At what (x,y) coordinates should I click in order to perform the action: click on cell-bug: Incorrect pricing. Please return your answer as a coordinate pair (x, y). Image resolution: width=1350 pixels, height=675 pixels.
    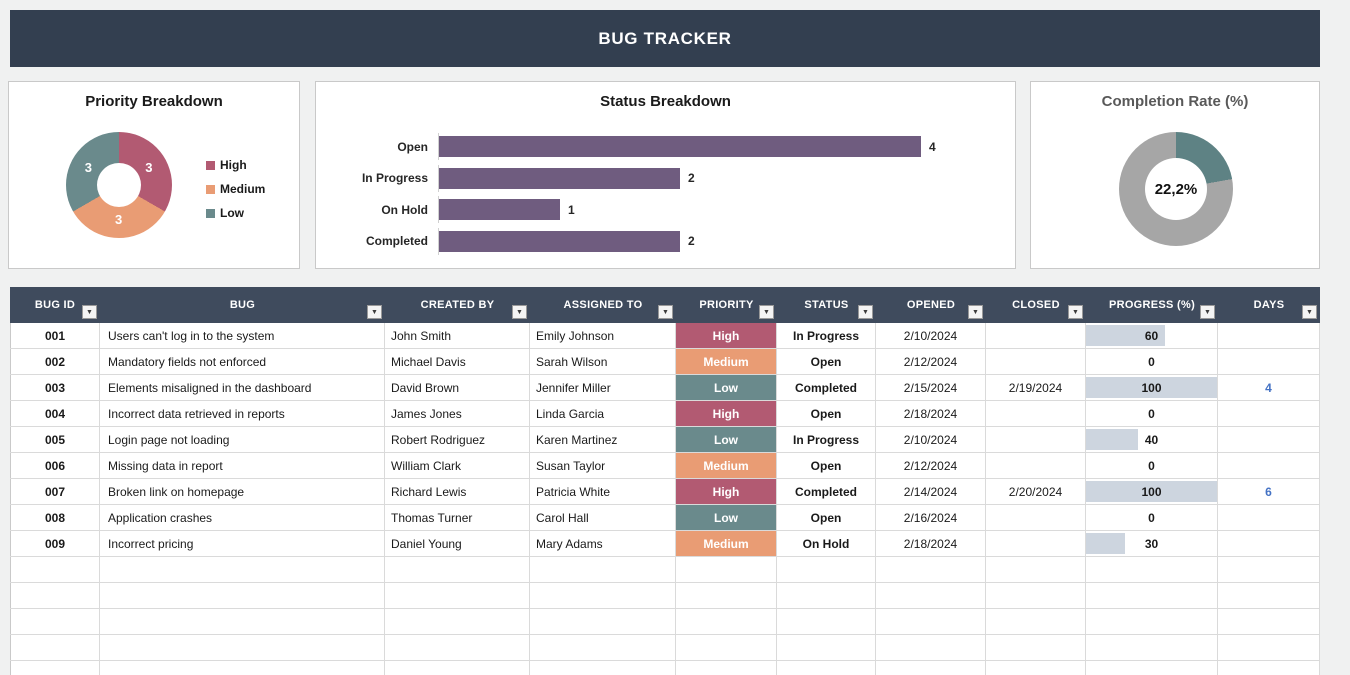
    Looking at the image, I should click on (242, 543).